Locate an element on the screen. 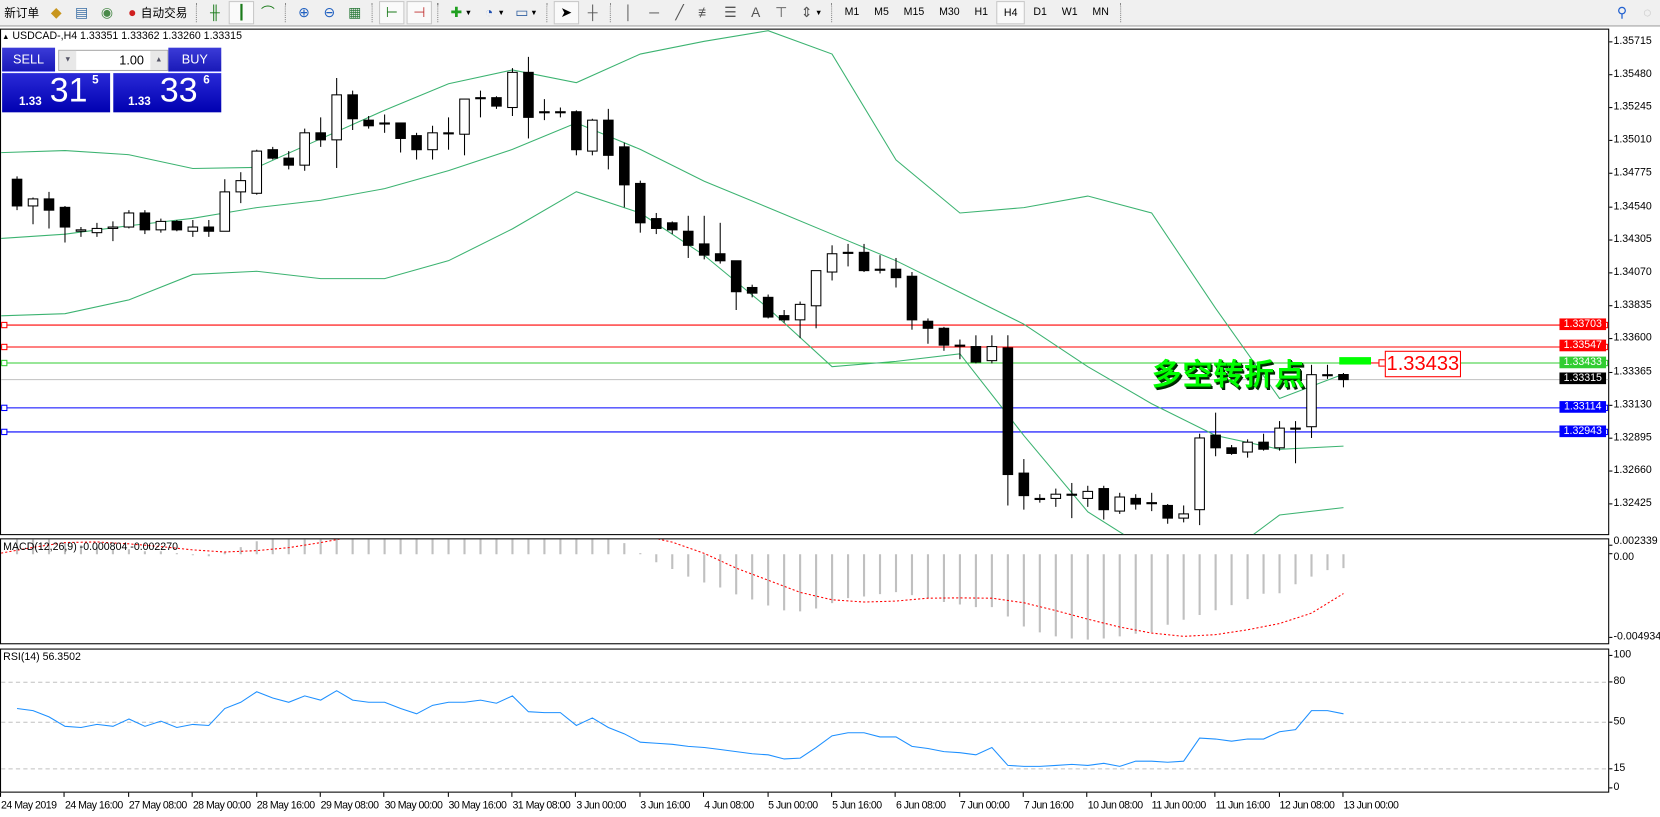 This screenshot has width=1660, height=817. horizontal-line-button: ─ is located at coordinates (653, 12).